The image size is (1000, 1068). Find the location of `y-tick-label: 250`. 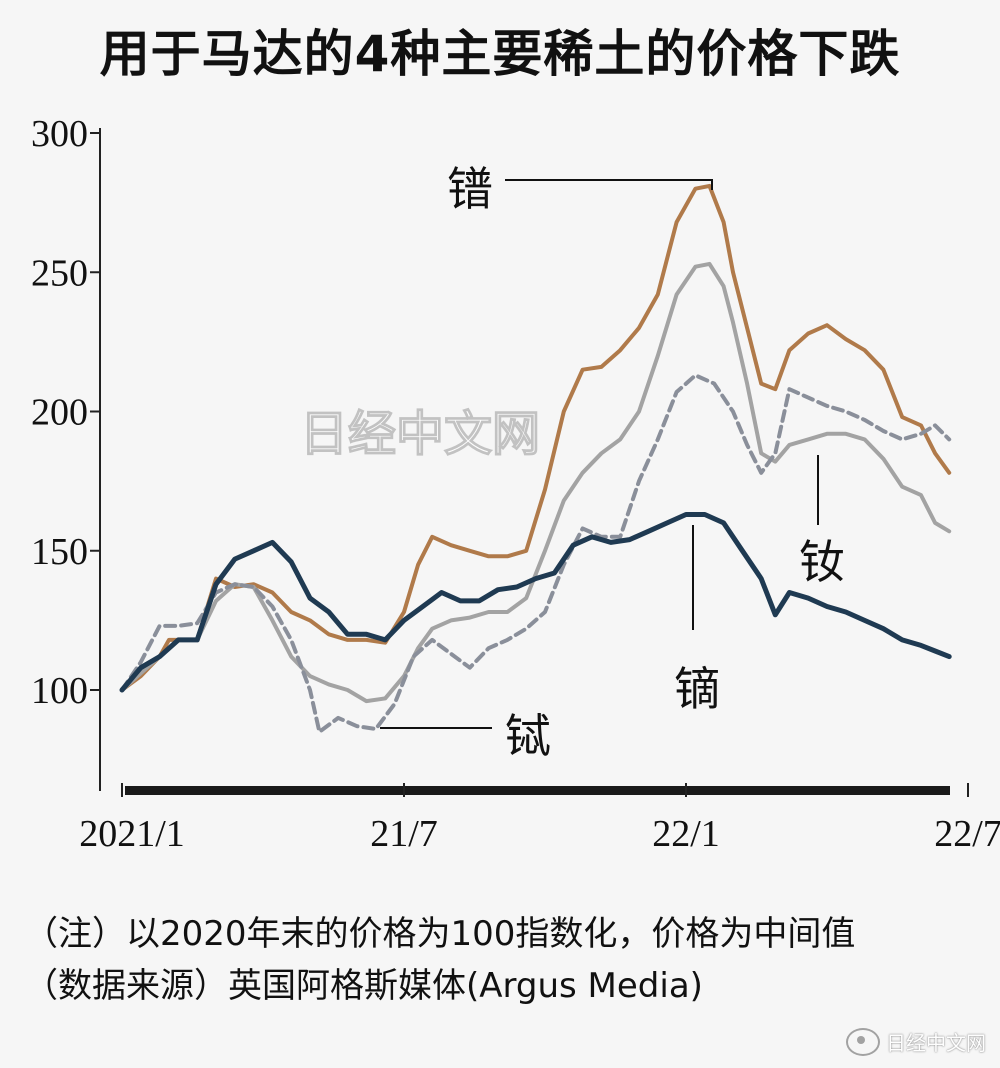

y-tick-label: 250 is located at coordinates (59, 273).